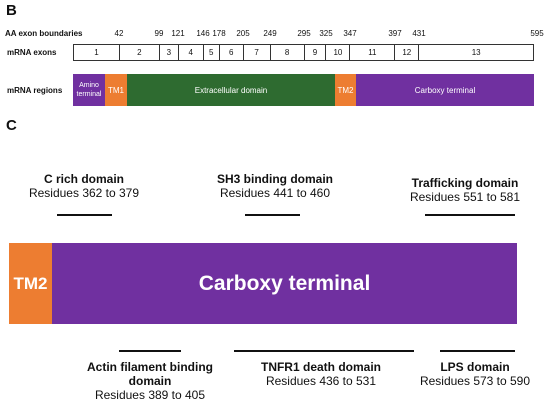 This screenshot has width=550, height=408. I want to click on domain-title: Actin filament binding domain, so click(150, 374).